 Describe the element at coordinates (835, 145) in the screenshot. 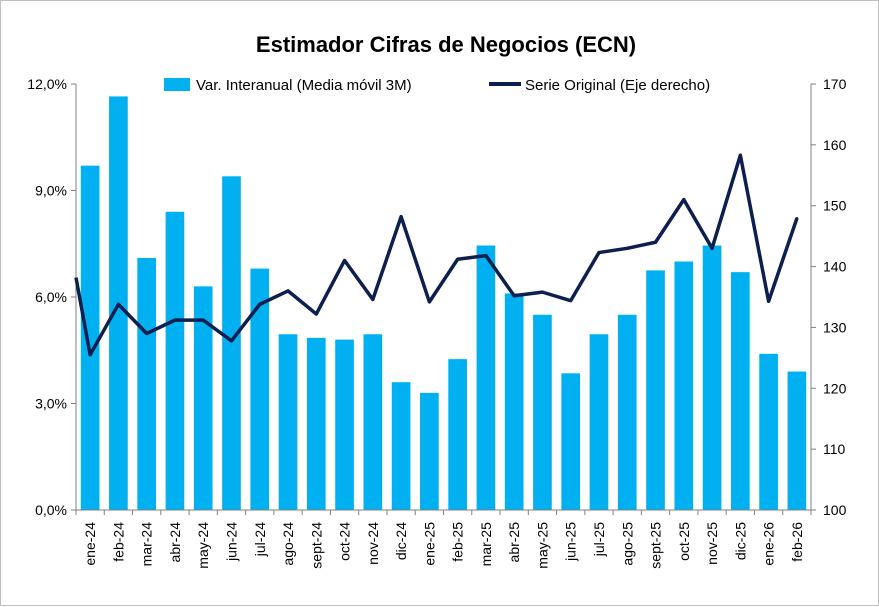

I see `right-tick-label: 160` at that location.